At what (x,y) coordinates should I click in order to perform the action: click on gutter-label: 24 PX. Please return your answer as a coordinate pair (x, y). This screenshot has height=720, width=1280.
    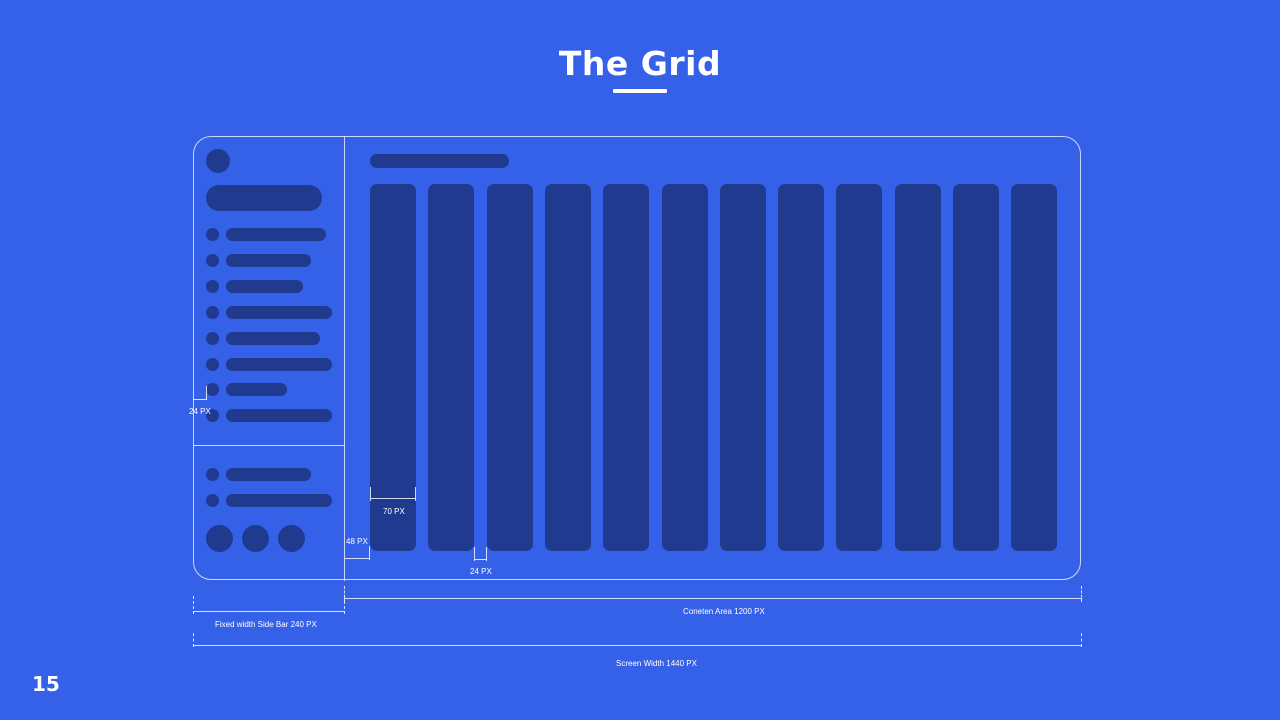
    Looking at the image, I should click on (481, 571).